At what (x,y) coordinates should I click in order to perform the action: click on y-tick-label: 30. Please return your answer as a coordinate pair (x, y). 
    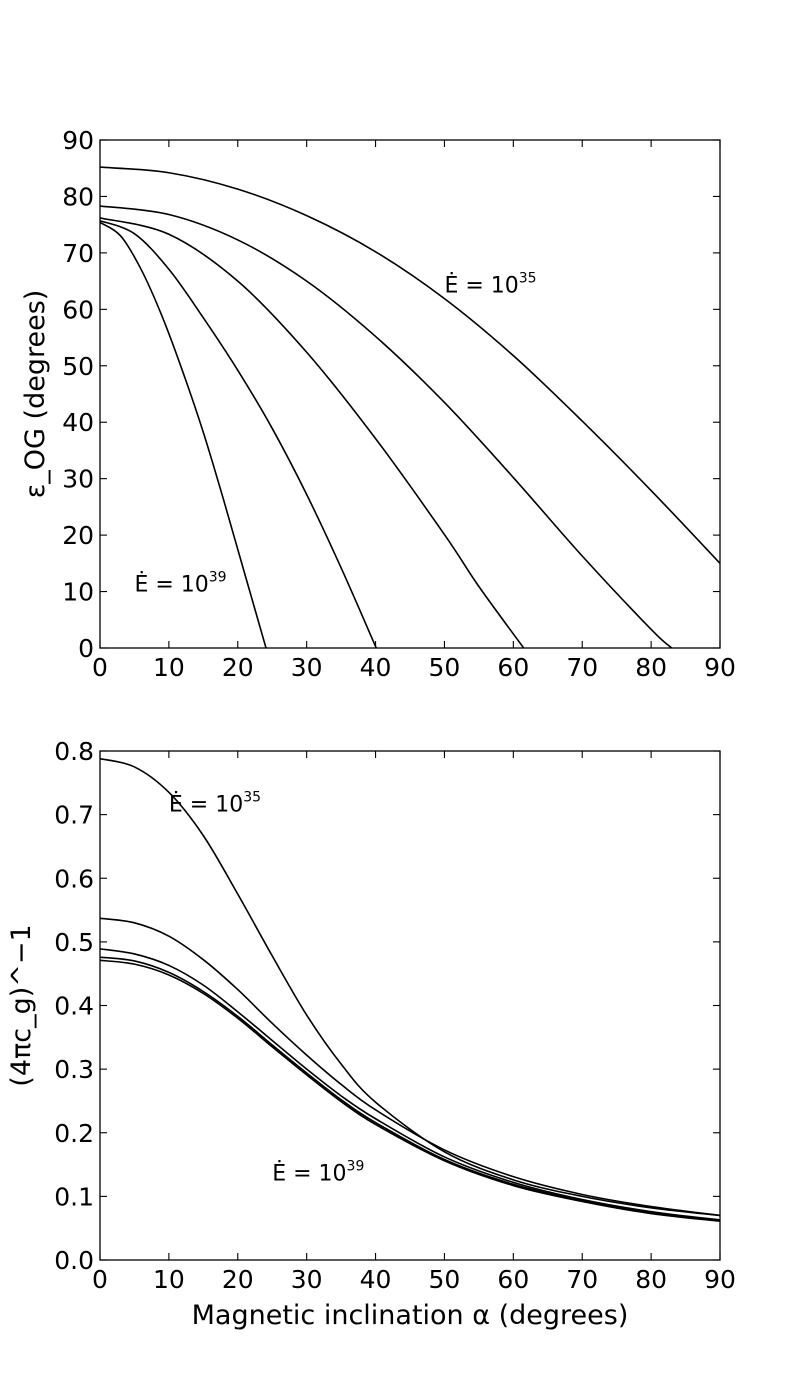
    Looking at the image, I should click on (78, 479).